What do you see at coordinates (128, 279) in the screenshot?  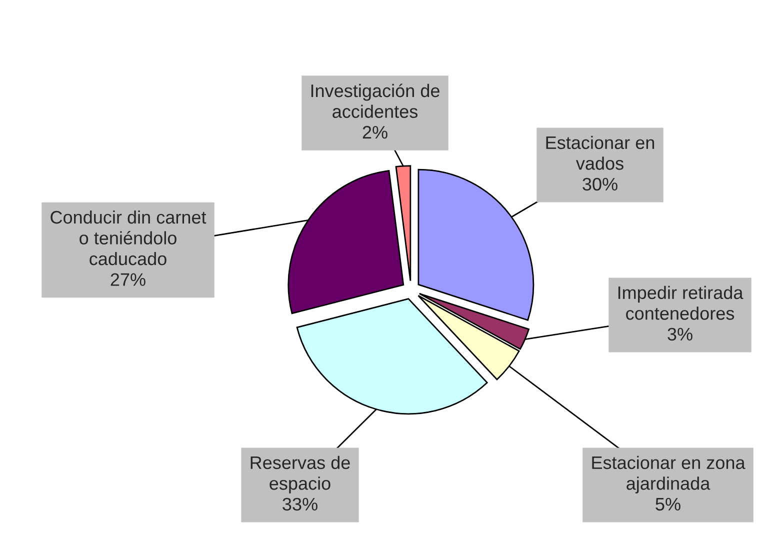 I see `data-label: 27%` at bounding box center [128, 279].